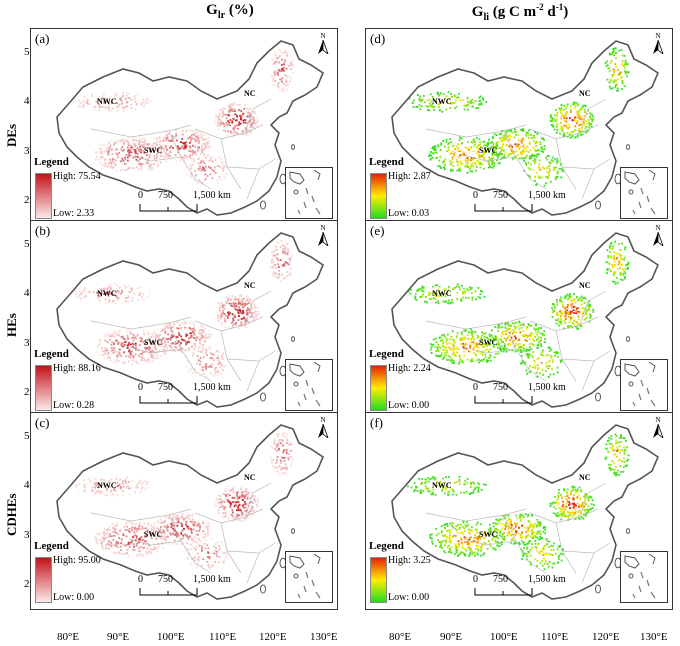 This screenshot has height=646, width=680. I want to click on lon-tick-120-right: 120°E, so click(606, 637).